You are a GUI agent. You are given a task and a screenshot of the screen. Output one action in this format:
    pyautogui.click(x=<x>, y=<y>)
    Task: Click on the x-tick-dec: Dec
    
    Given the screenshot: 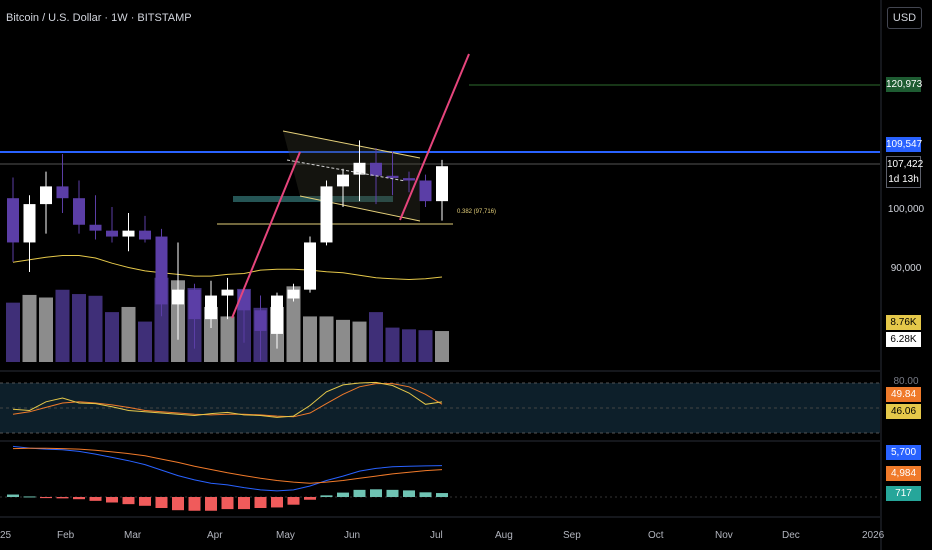 What is the action you would take?
    pyautogui.click(x=791, y=535)
    